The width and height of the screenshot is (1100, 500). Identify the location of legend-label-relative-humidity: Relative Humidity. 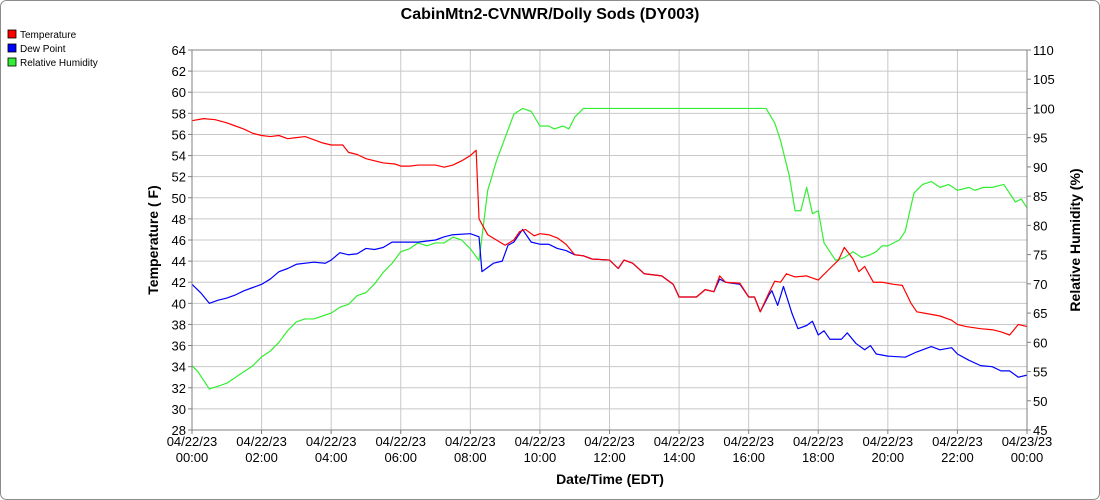
(59, 63).